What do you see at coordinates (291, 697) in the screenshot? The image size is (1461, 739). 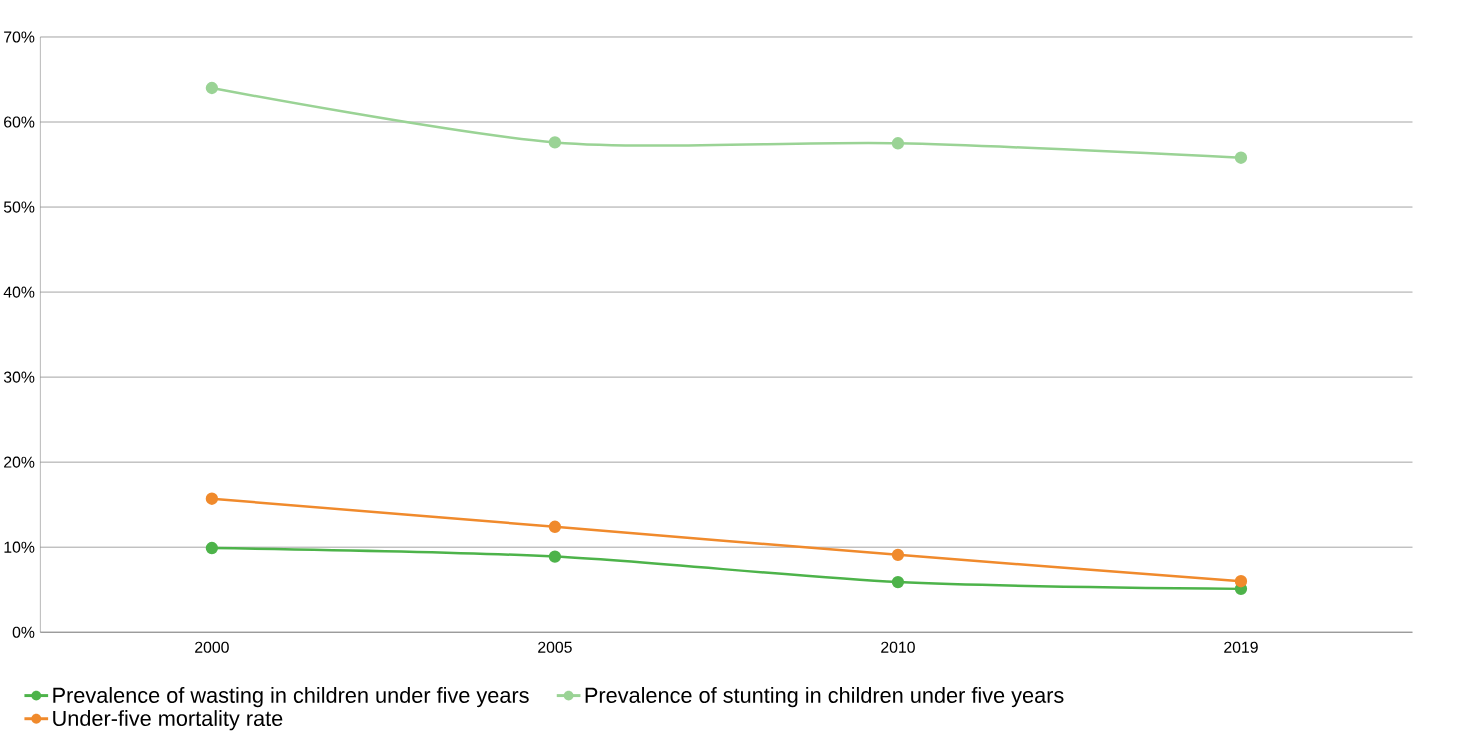 I see `legend-label: Prevalence of wasting in children under five years` at bounding box center [291, 697].